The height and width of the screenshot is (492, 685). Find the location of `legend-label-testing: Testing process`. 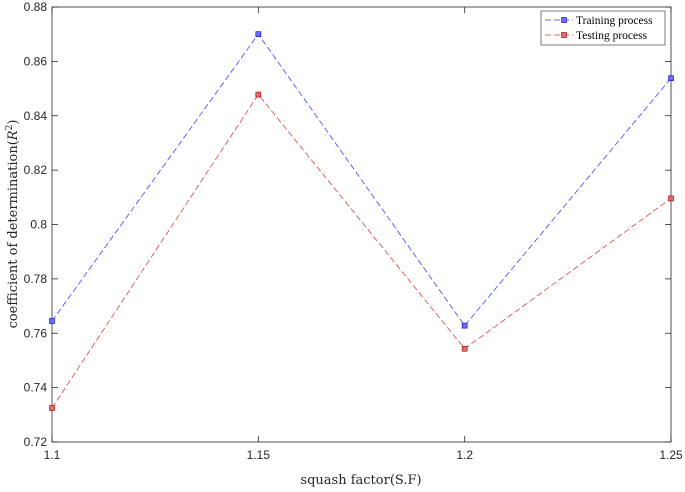

legend-label-testing: Testing process is located at coordinates (612, 36).